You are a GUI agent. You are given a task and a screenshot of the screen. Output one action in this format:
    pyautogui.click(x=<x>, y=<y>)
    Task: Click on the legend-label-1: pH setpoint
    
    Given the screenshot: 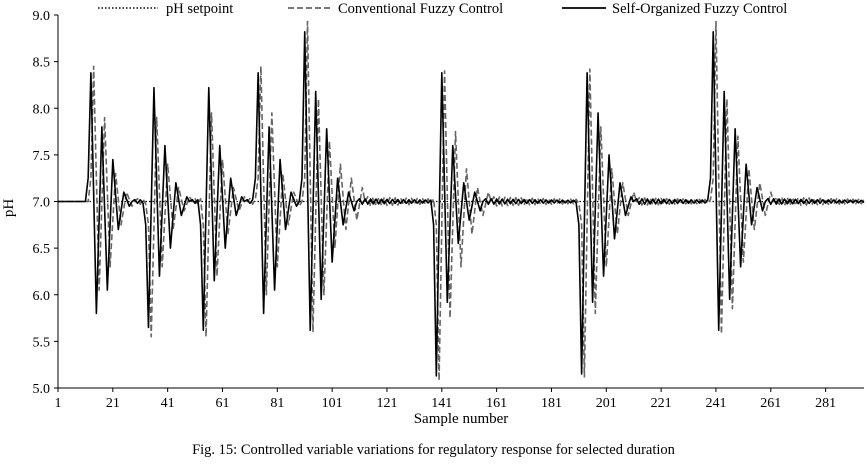 What is the action you would take?
    pyautogui.click(x=199, y=9)
    